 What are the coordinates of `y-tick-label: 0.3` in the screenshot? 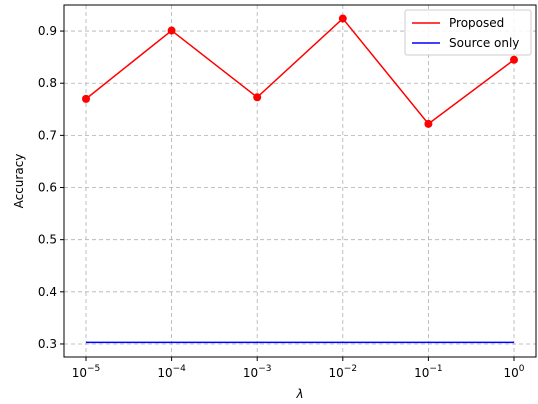 It's located at (47, 344).